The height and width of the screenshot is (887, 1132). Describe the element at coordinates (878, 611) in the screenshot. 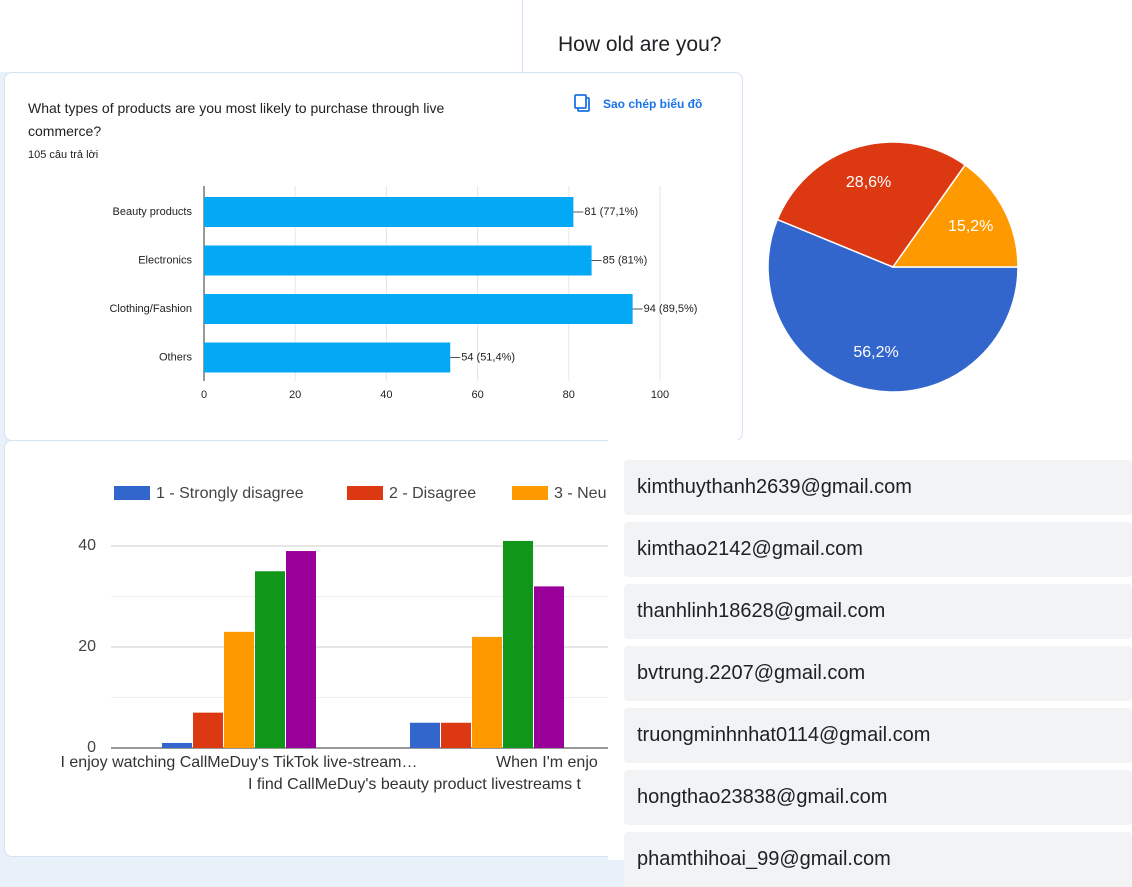

I see `email-row: thanhlinh18628@gmail.com` at that location.